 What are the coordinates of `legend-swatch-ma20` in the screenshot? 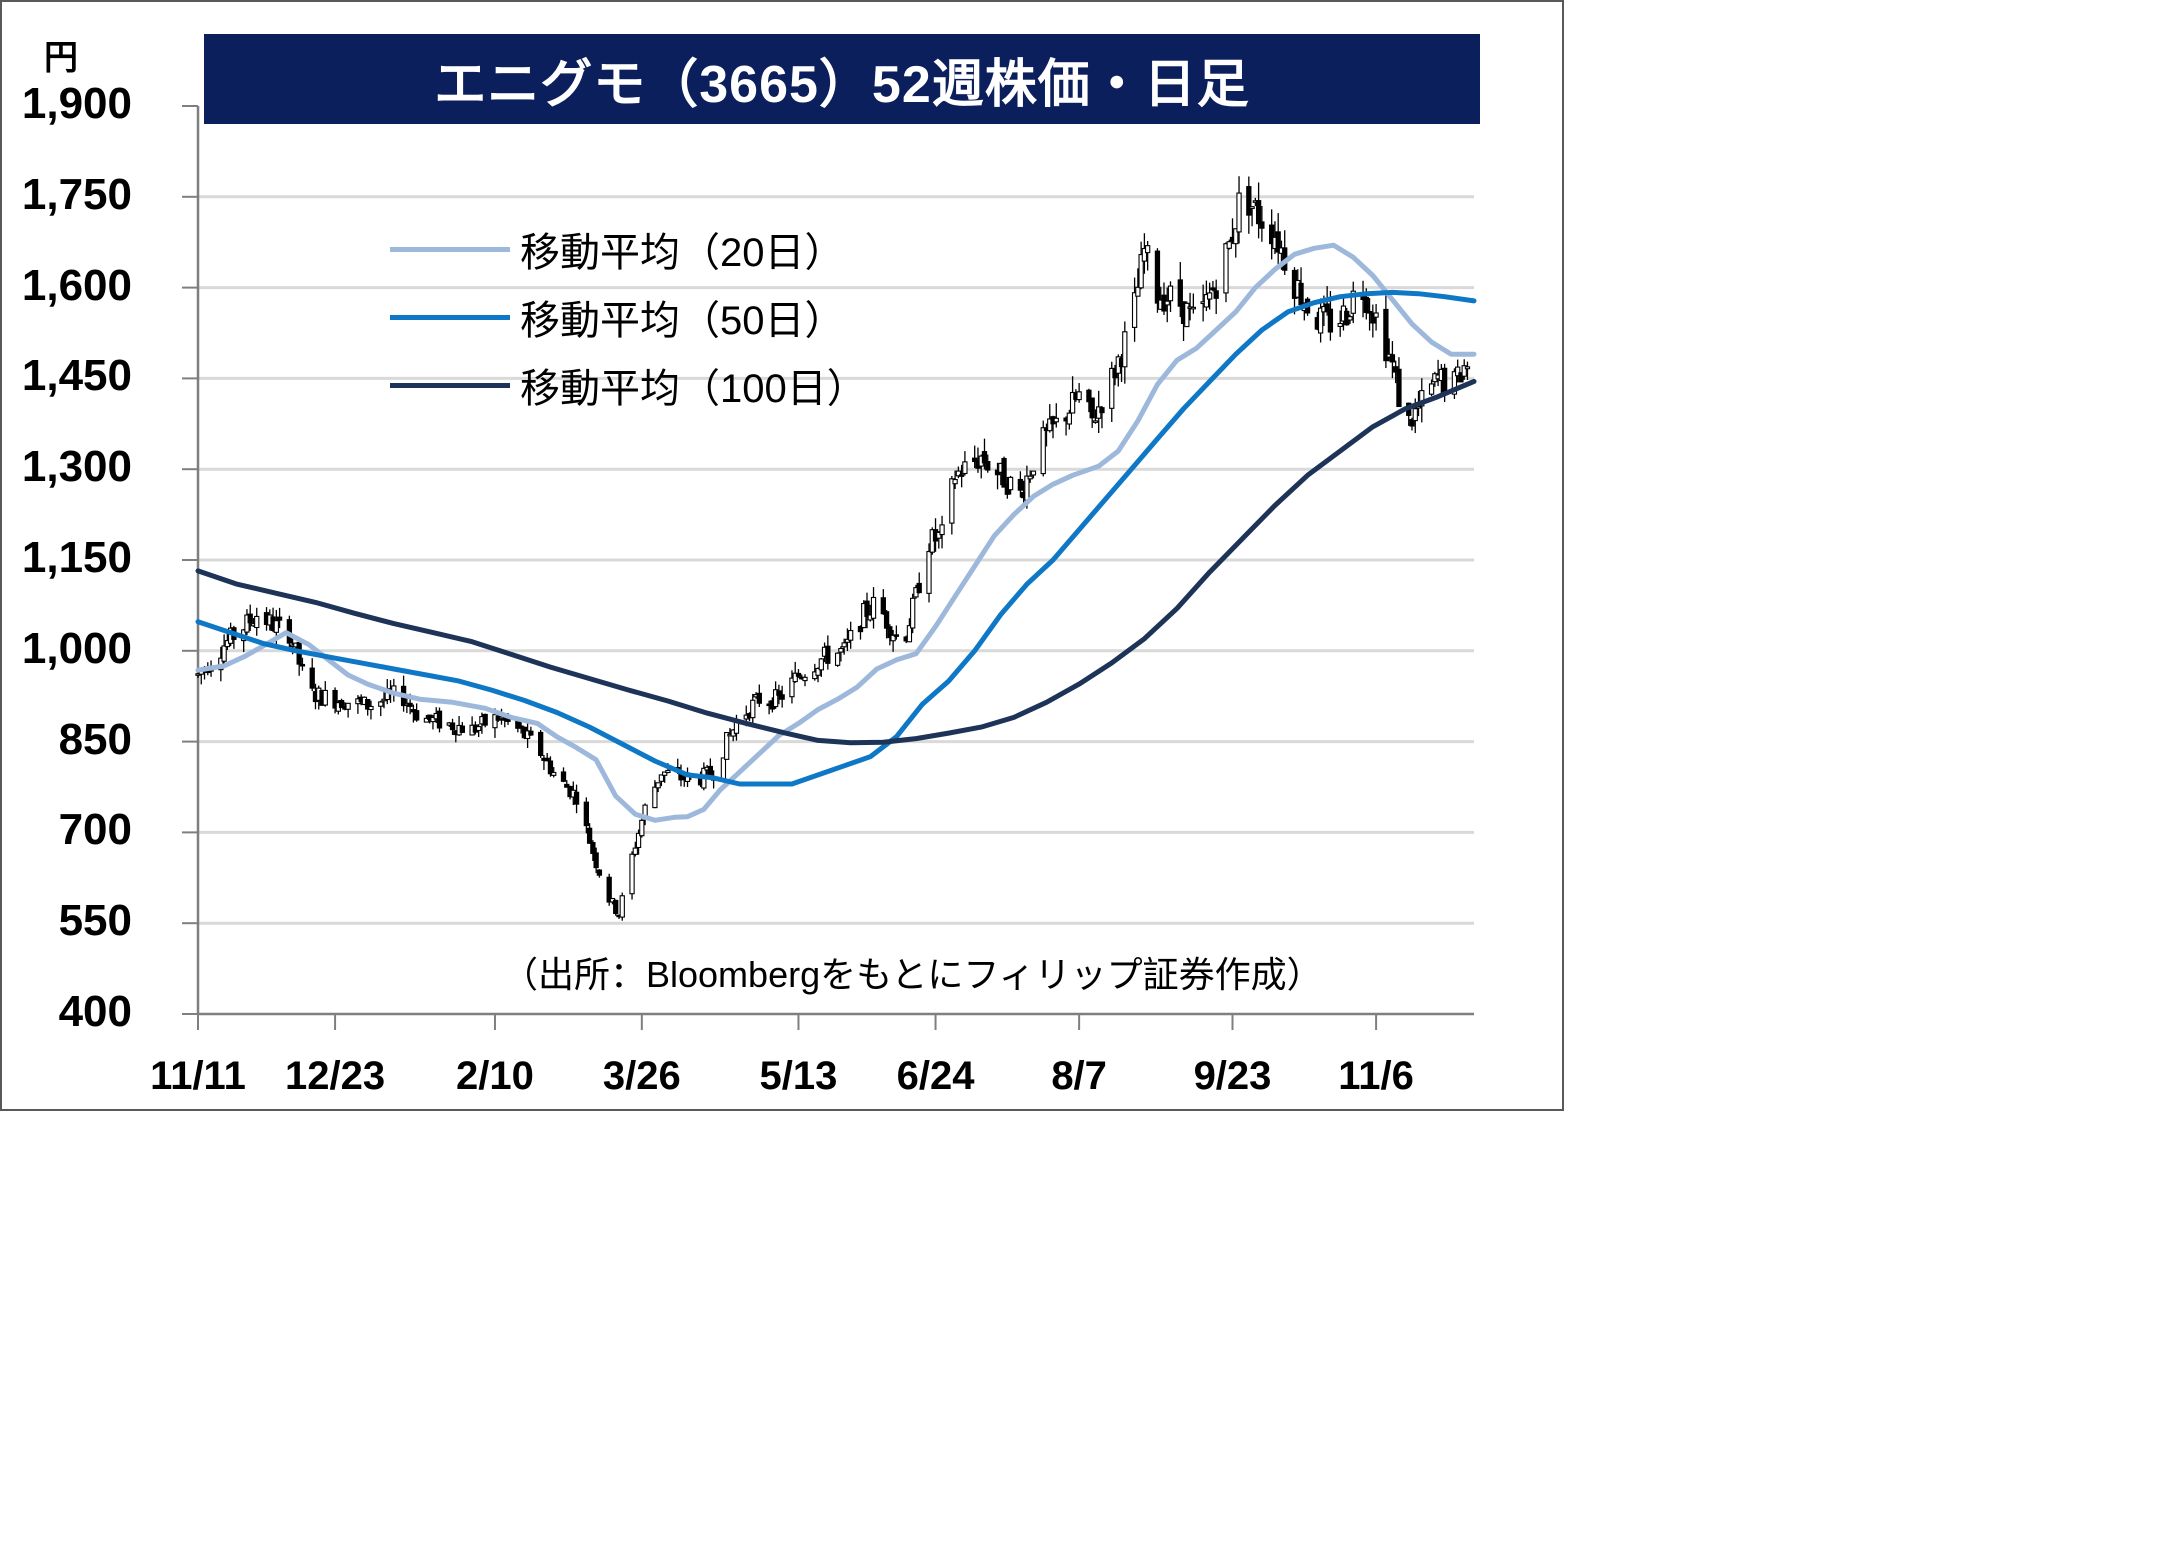 It's located at (450, 249).